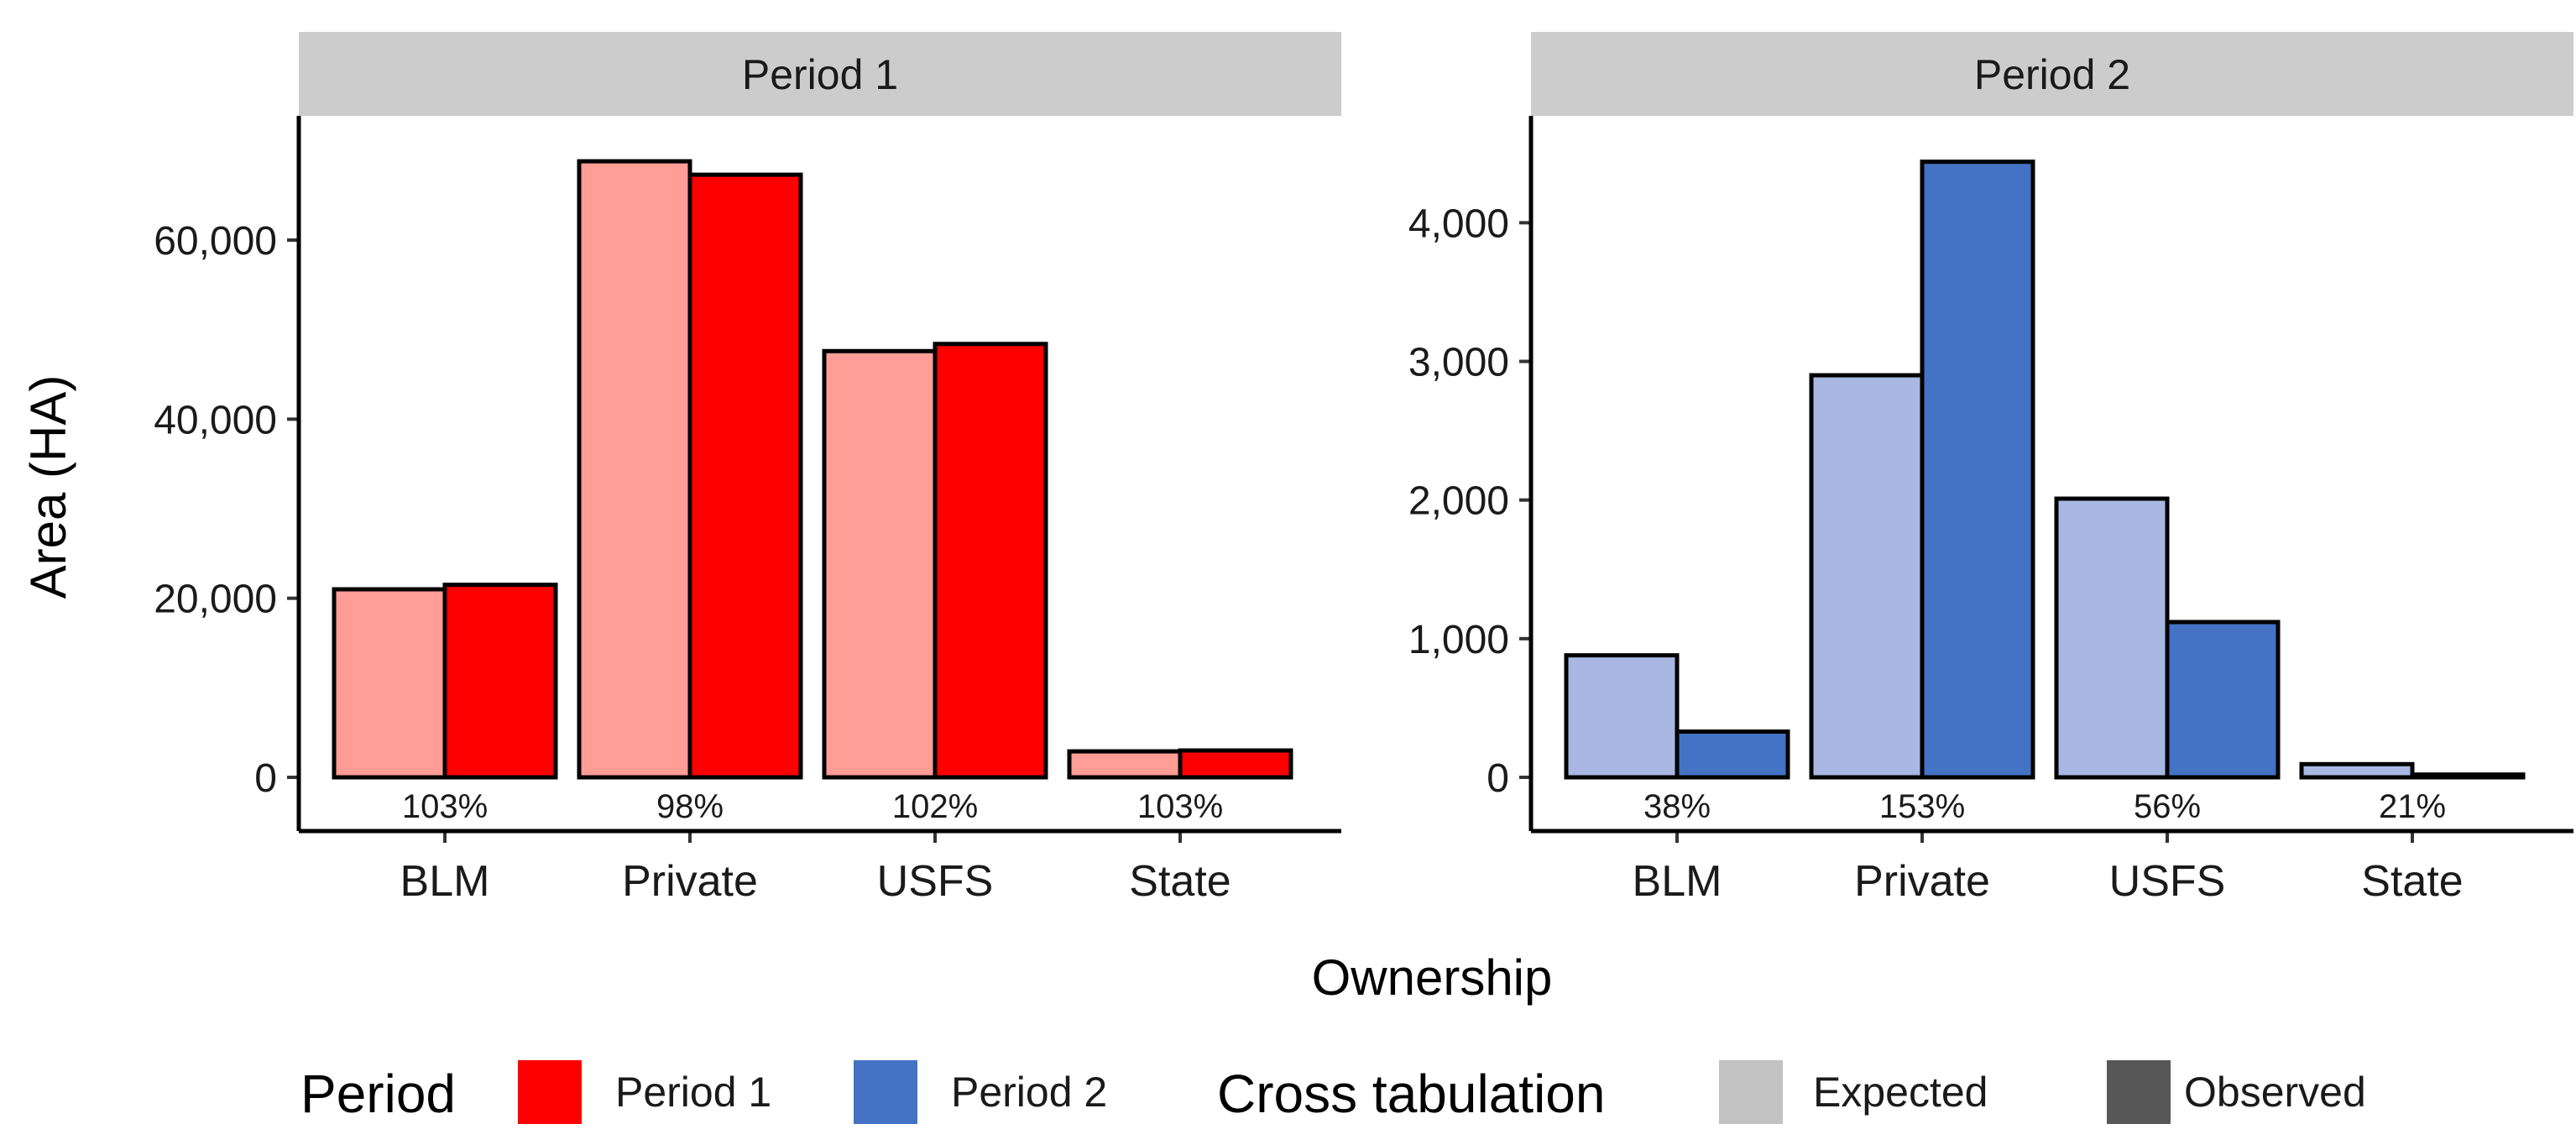 The height and width of the screenshot is (1145, 2576). Describe the element at coordinates (1029, 1092) in the screenshot. I see `legend-period-2-label: Period 2` at that location.